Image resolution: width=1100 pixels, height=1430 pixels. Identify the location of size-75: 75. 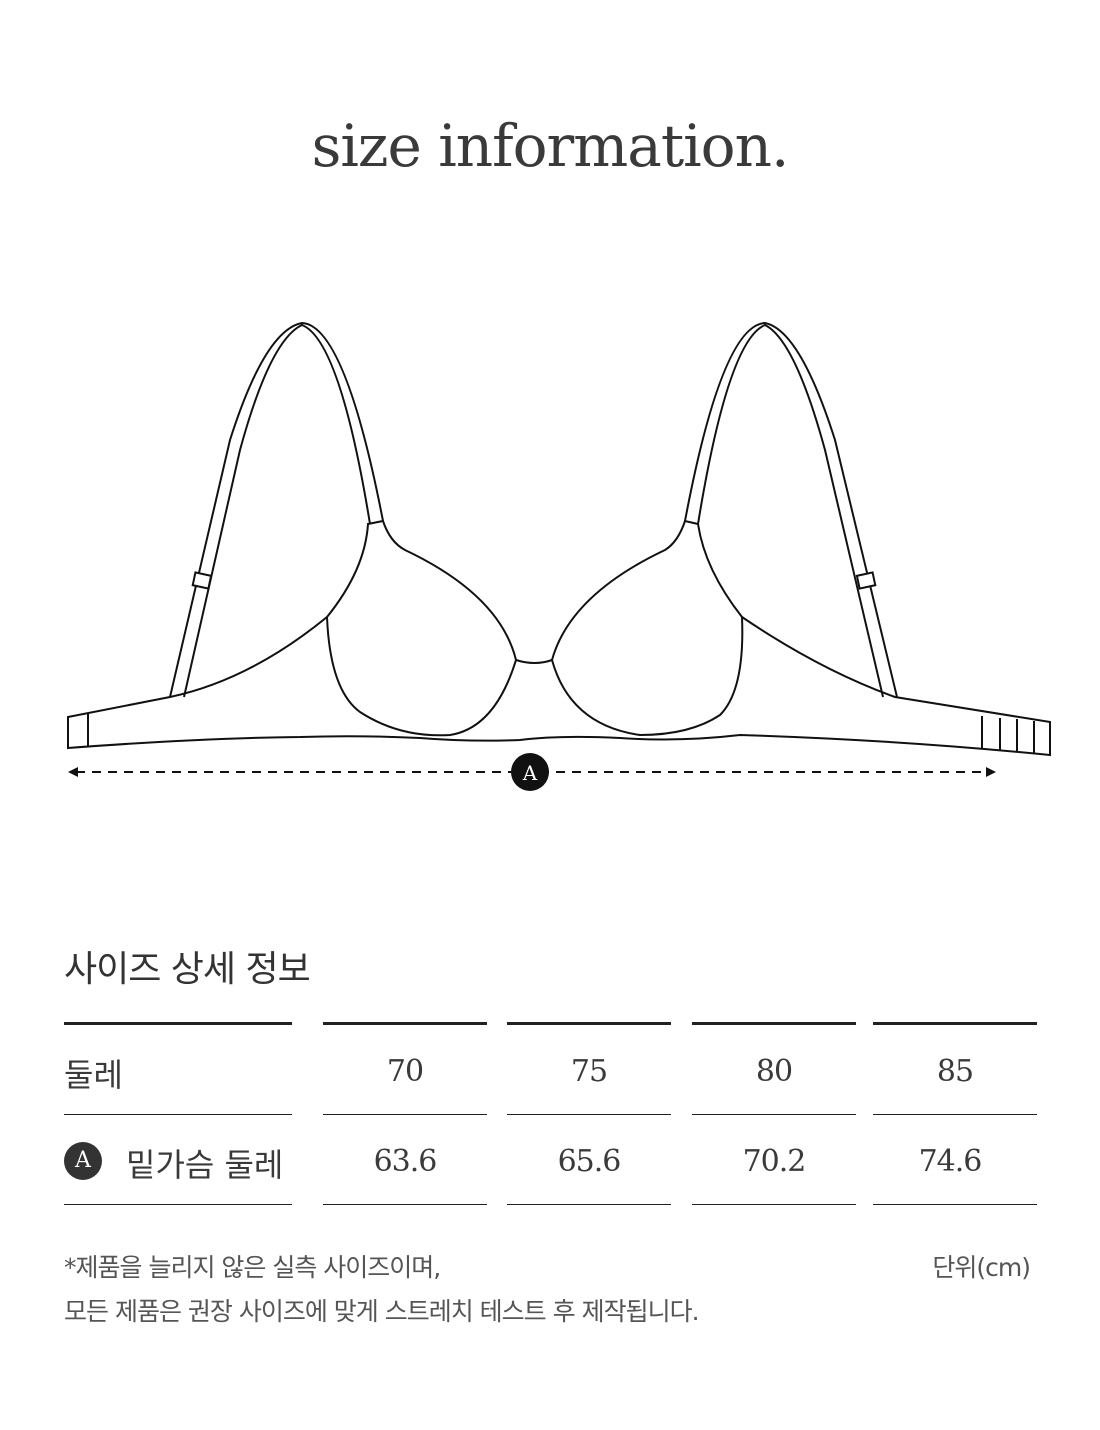
(589, 1071).